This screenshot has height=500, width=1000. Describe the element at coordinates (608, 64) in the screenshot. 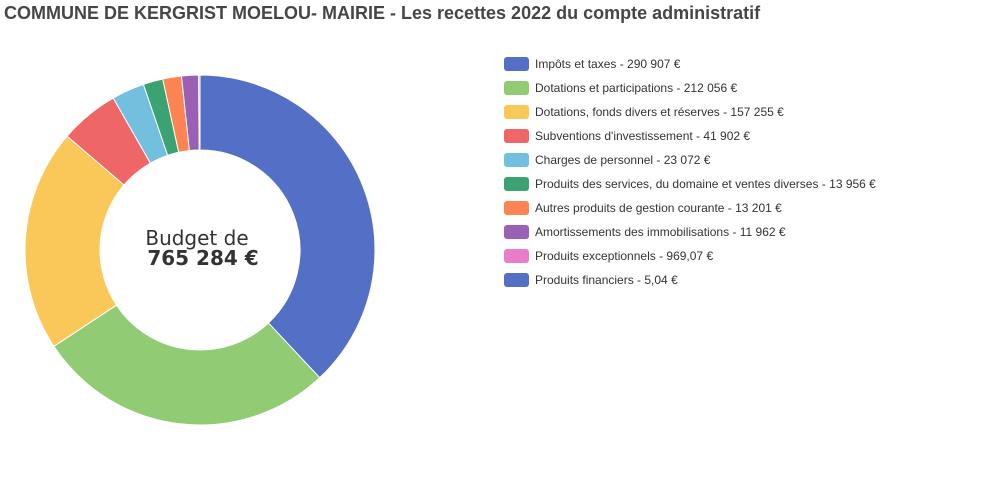

I see `legend-label: Impôts et taxes - 290 907 €` at that location.